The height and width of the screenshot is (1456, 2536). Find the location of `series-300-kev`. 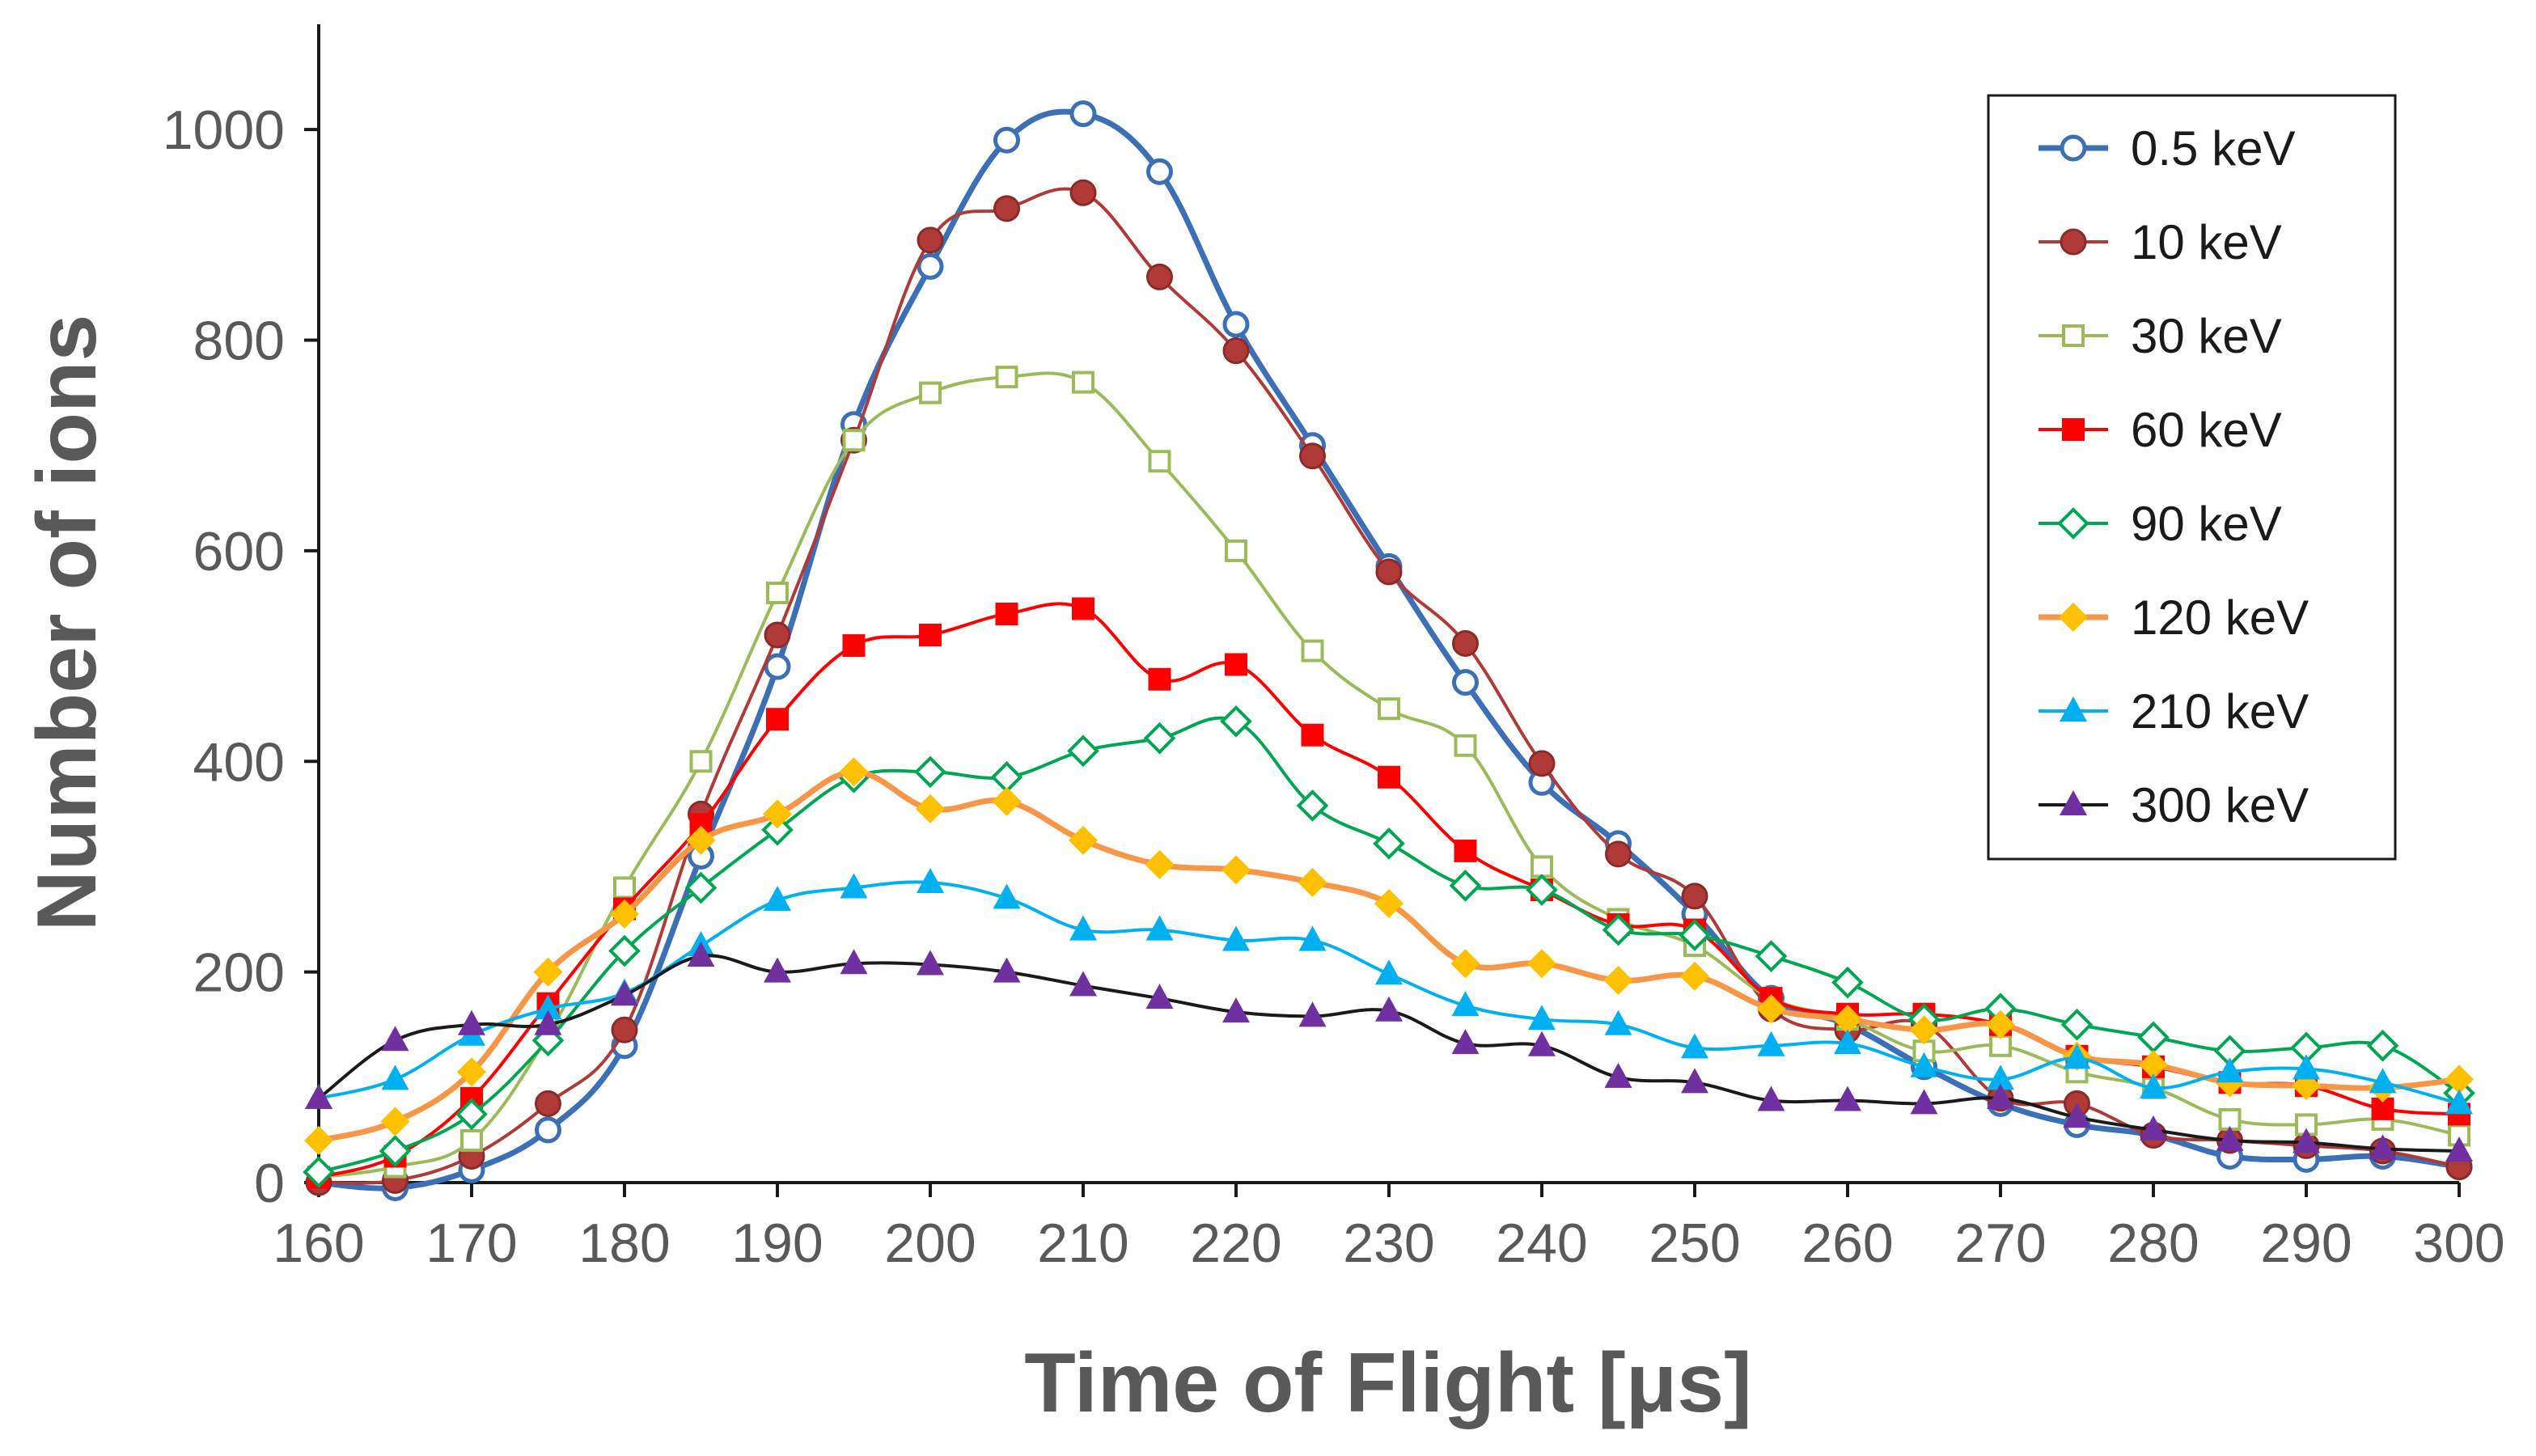

series-300-kev is located at coordinates (1389, 1052).